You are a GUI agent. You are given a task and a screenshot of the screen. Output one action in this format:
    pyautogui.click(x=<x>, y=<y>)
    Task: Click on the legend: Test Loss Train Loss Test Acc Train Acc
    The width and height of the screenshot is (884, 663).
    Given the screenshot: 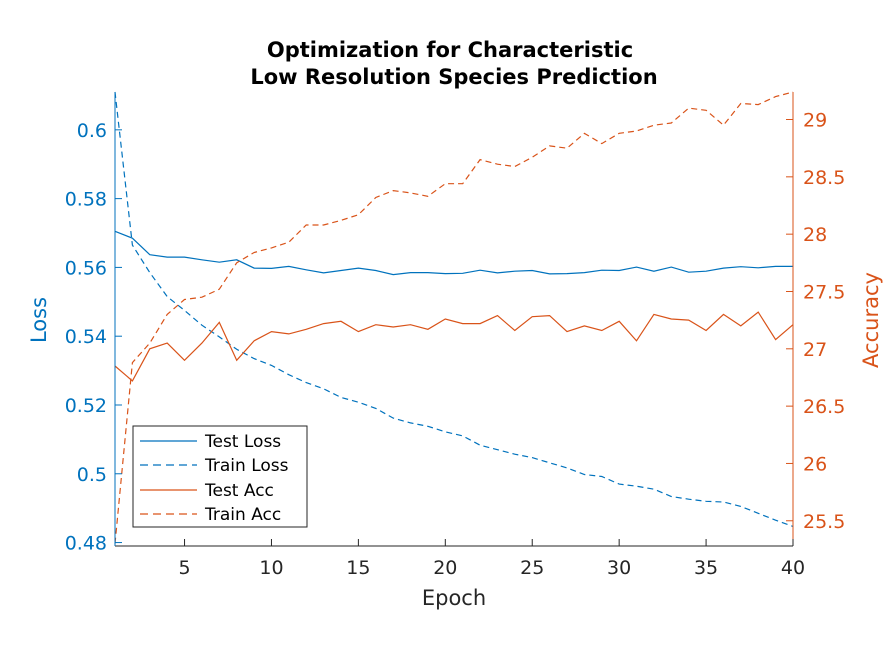 What is the action you would take?
    pyautogui.click(x=220, y=476)
    